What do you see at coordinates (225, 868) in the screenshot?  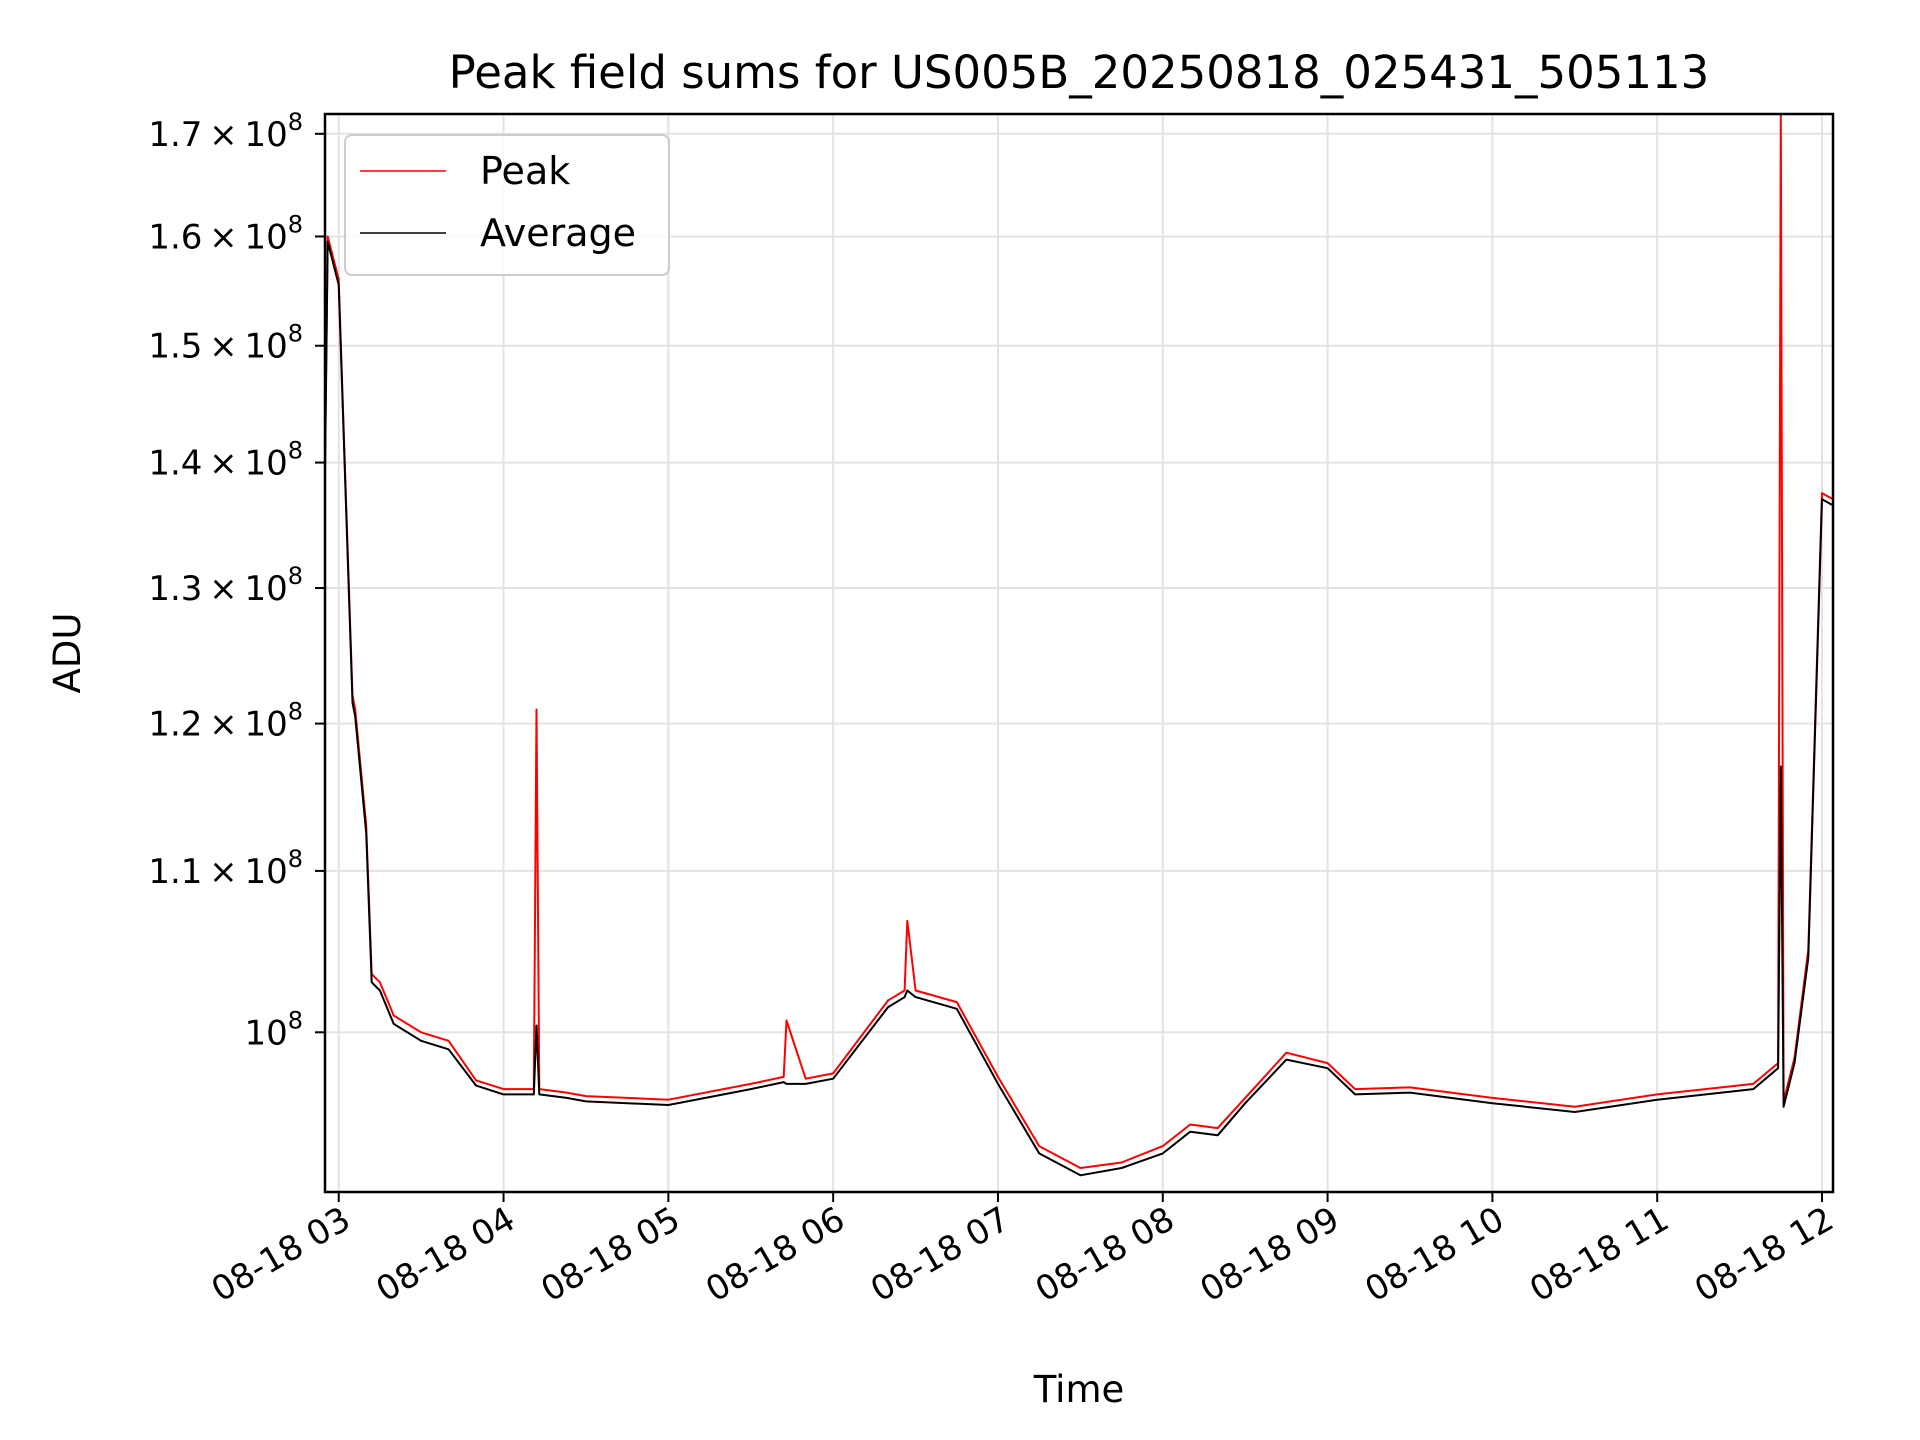 I see `y-tick-label: 1.1 × 10⁸` at bounding box center [225, 868].